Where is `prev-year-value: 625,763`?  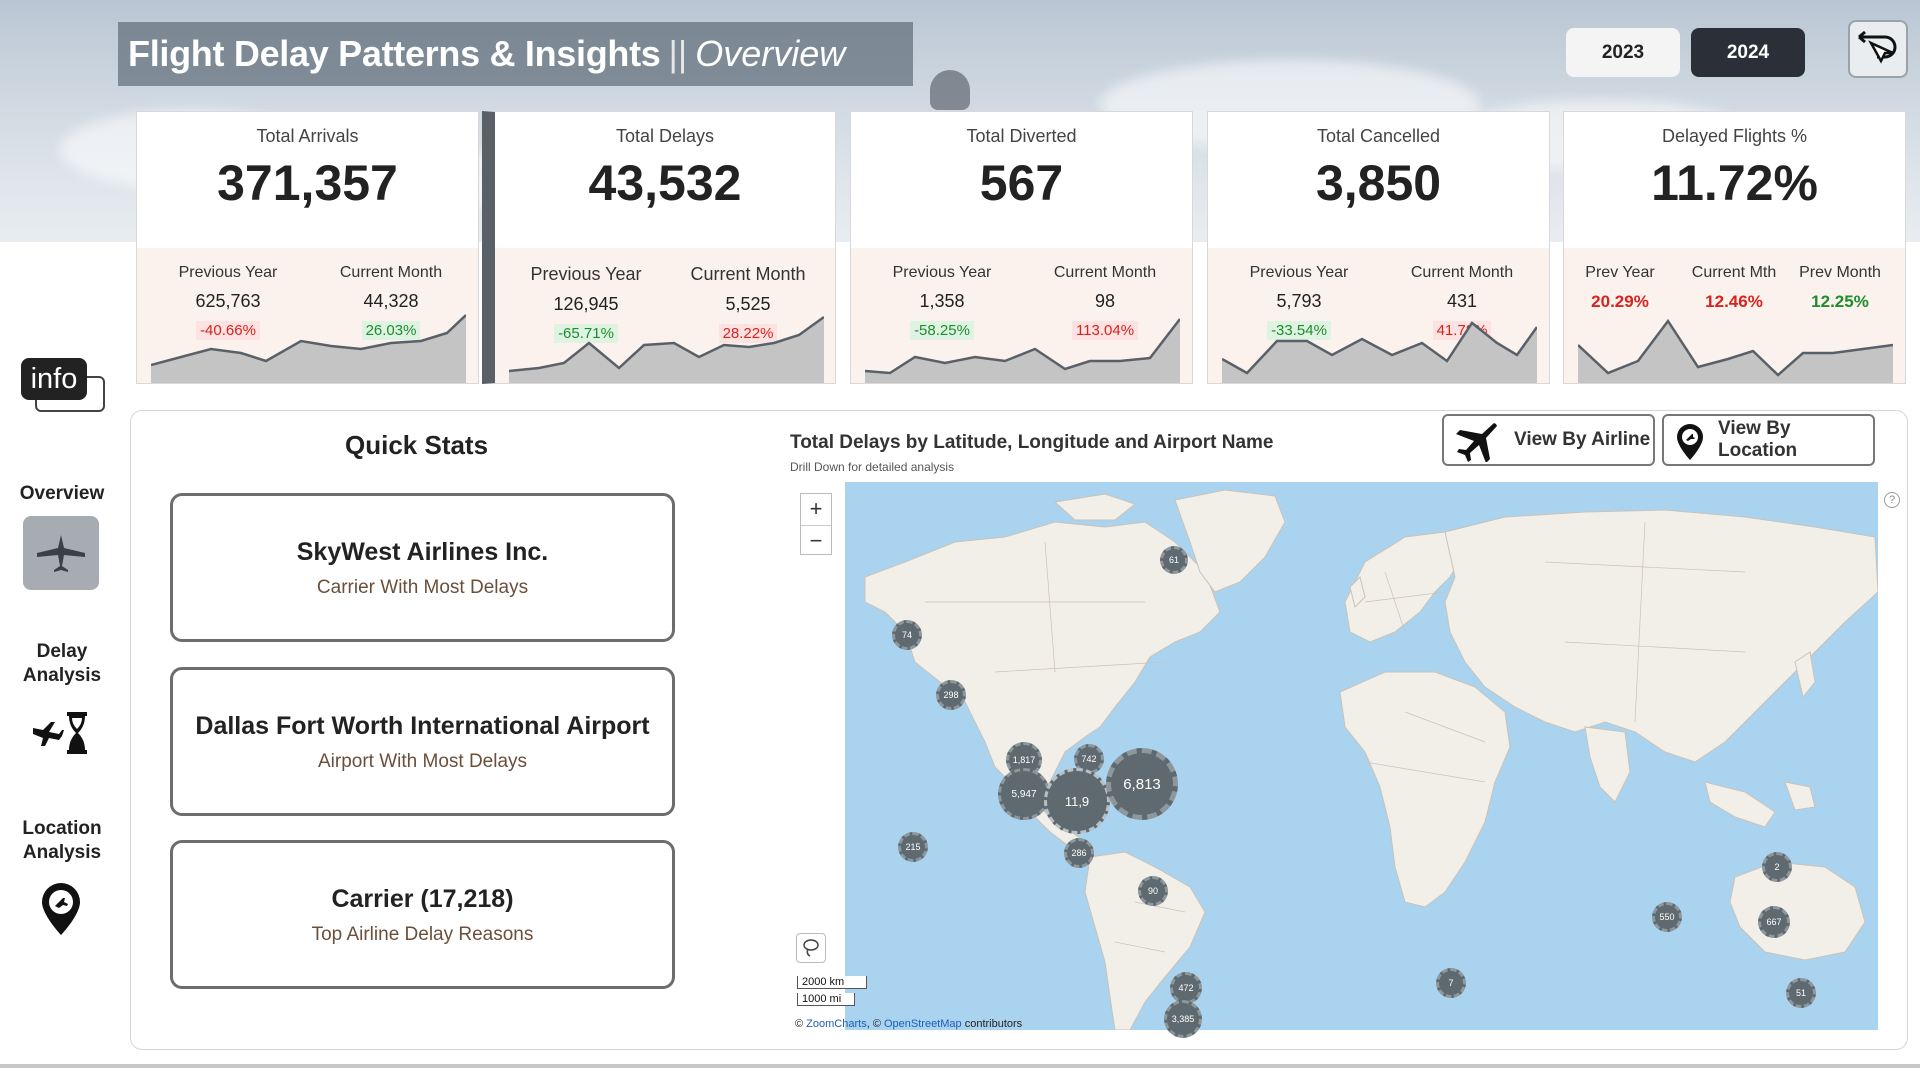 prev-year-value: 625,763 is located at coordinates (228, 301).